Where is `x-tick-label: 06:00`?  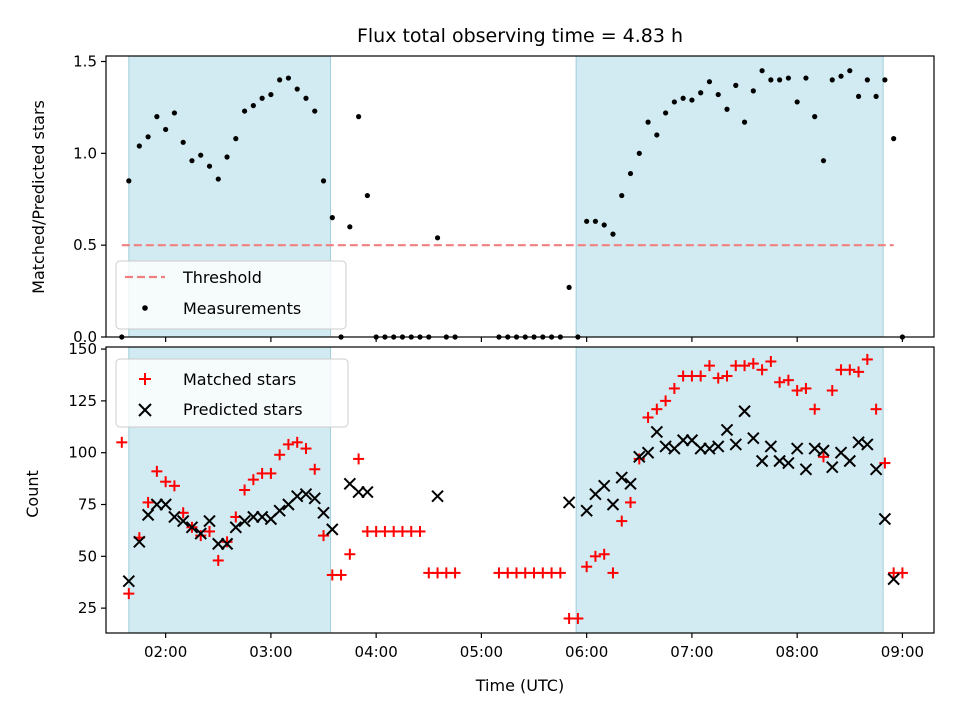 x-tick-label: 06:00 is located at coordinates (586, 652).